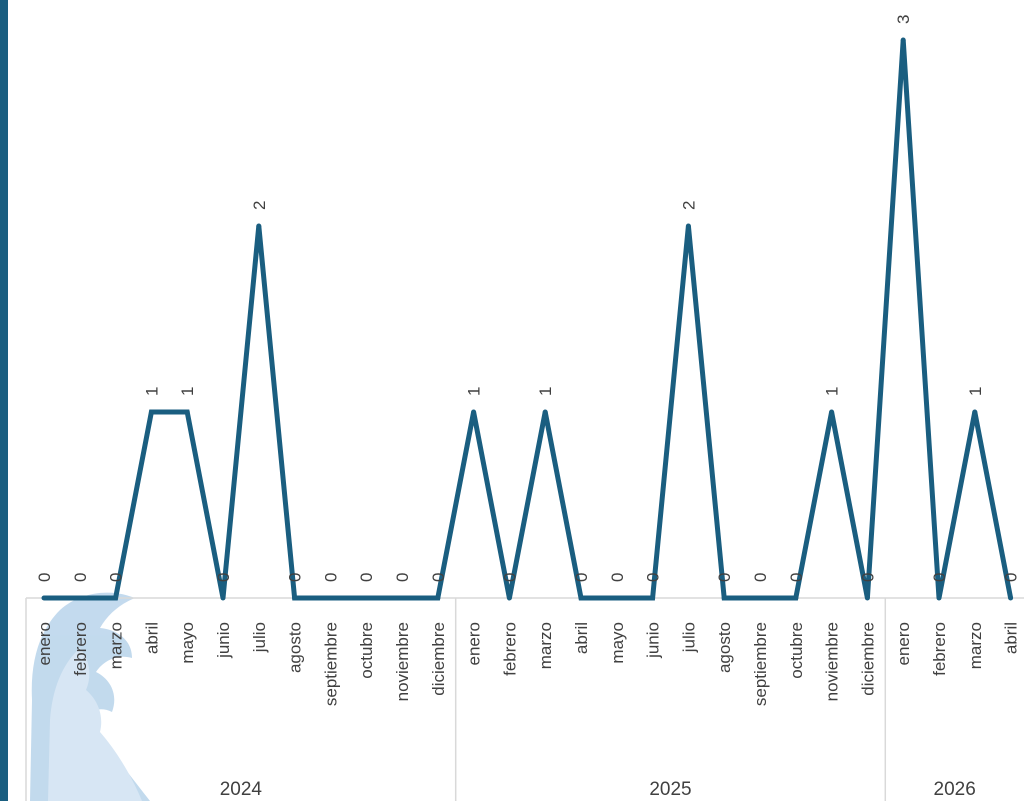  Describe the element at coordinates (670, 789) in the screenshot. I see `year-group-label: 2025` at that location.